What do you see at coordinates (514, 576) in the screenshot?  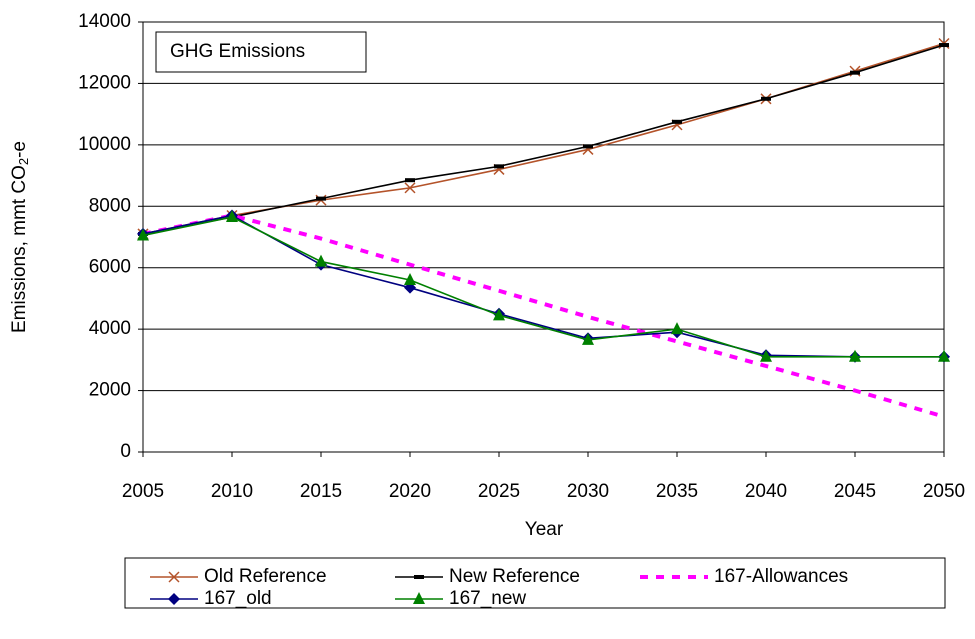 I see `legend-label: New Reference` at bounding box center [514, 576].